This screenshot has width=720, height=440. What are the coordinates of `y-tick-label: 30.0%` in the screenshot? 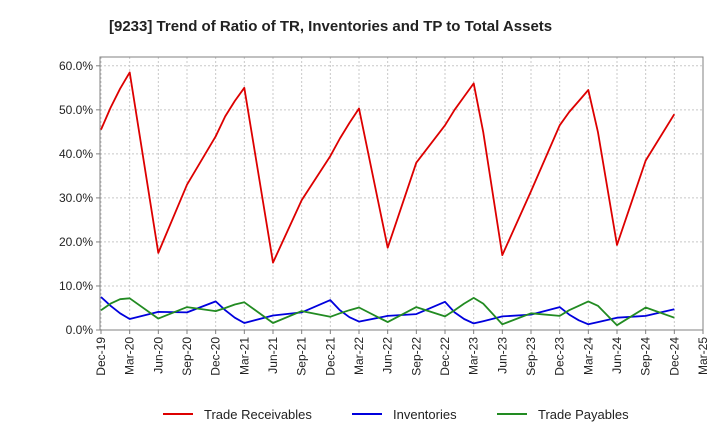 It's located at (76, 198).